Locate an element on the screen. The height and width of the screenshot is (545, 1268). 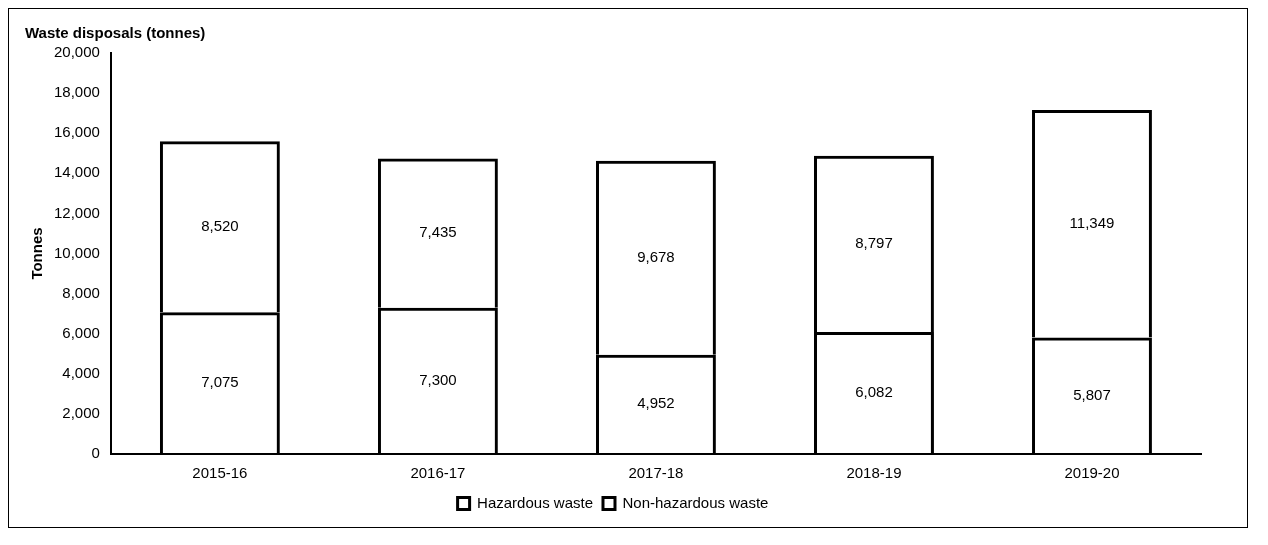
x-tick-label: 2015-16 is located at coordinates (220, 473).